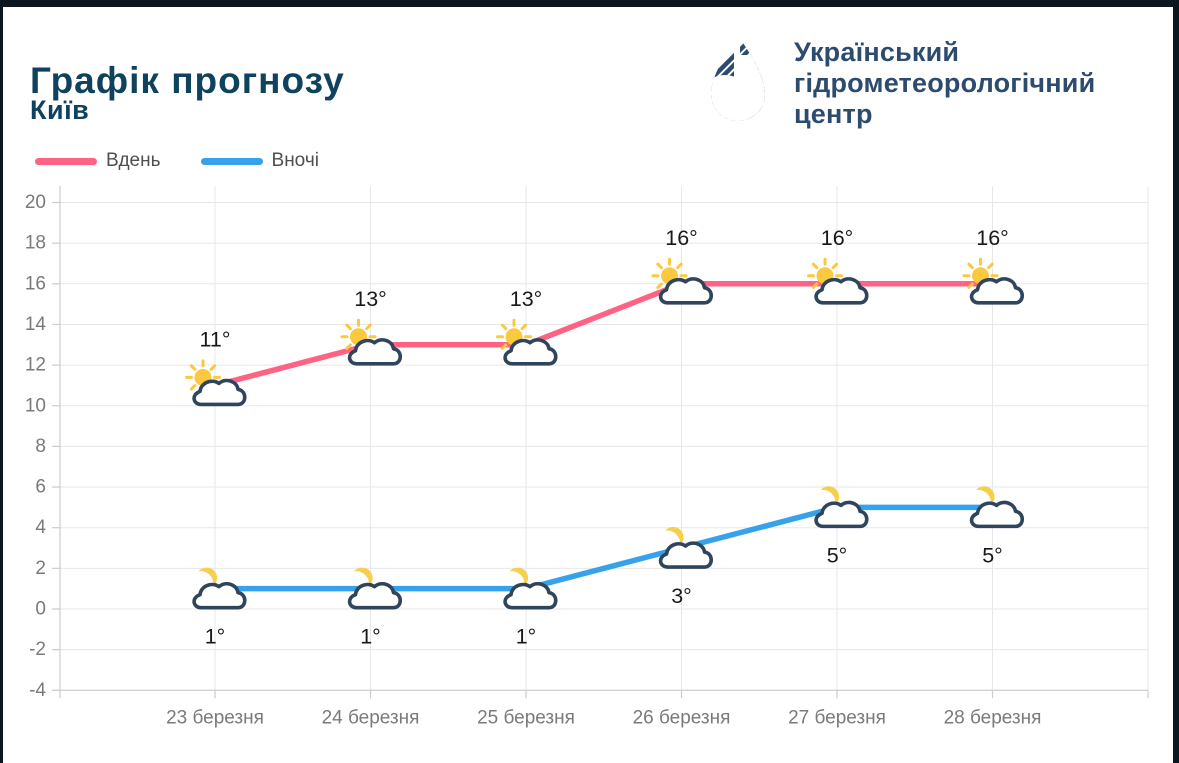 Image resolution: width=1179 pixels, height=763 pixels. What do you see at coordinates (40, 527) in the screenshot?
I see `y-axis-tick-label: 4` at bounding box center [40, 527].